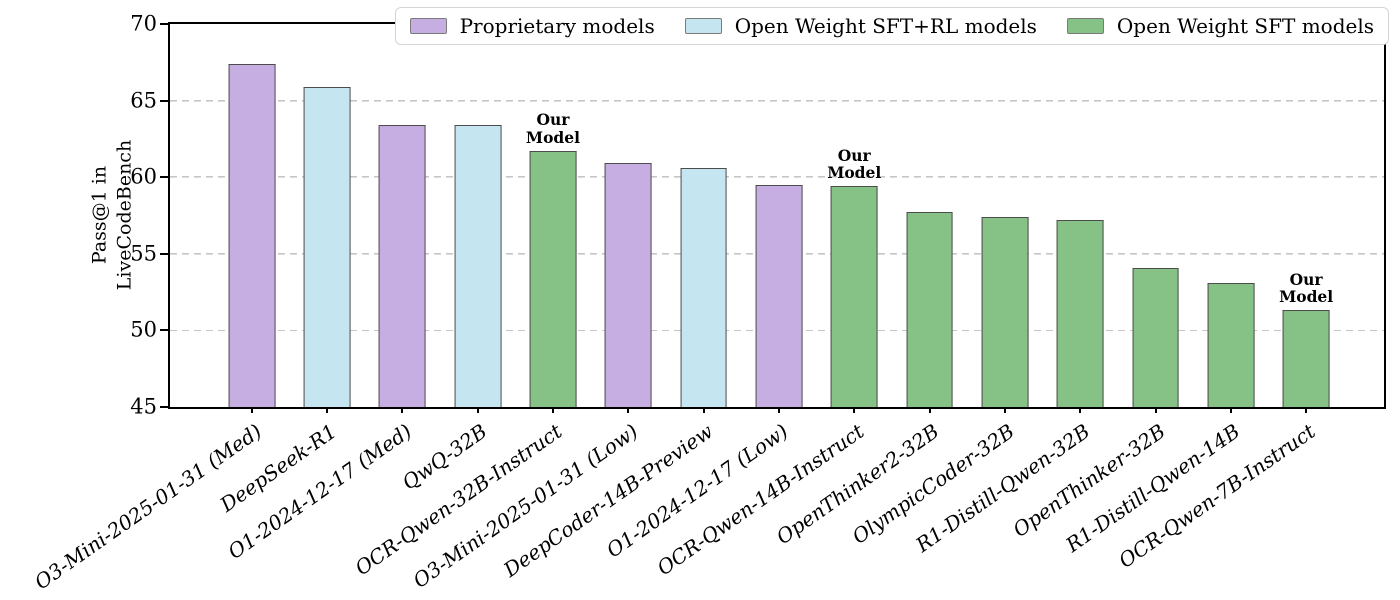 This screenshot has height=600, width=1400. I want to click on bar-OCR-Qwen-14B-Instruct, so click(854, 296).